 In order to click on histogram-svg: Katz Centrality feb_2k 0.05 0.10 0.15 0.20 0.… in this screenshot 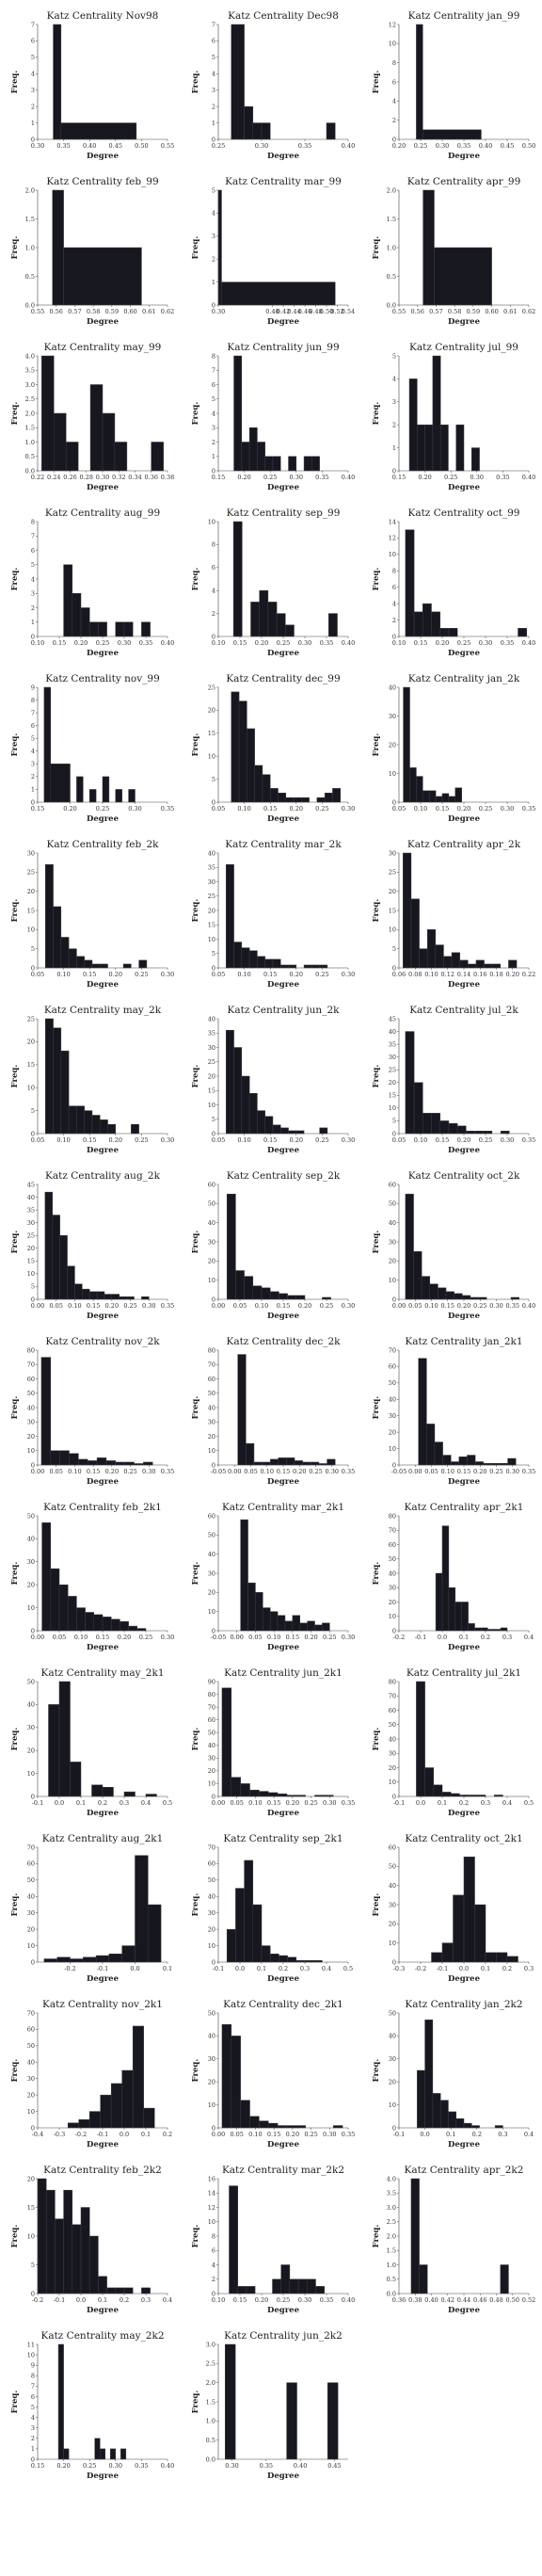, I will do `click(92, 914)`.